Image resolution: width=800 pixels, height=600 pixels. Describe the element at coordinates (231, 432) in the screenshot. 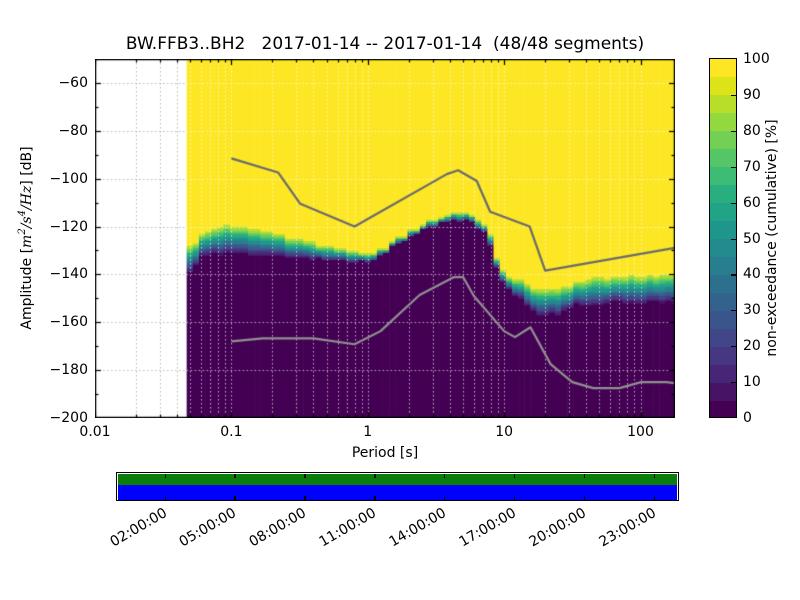

I see `x-tick-label: 0.1` at that location.